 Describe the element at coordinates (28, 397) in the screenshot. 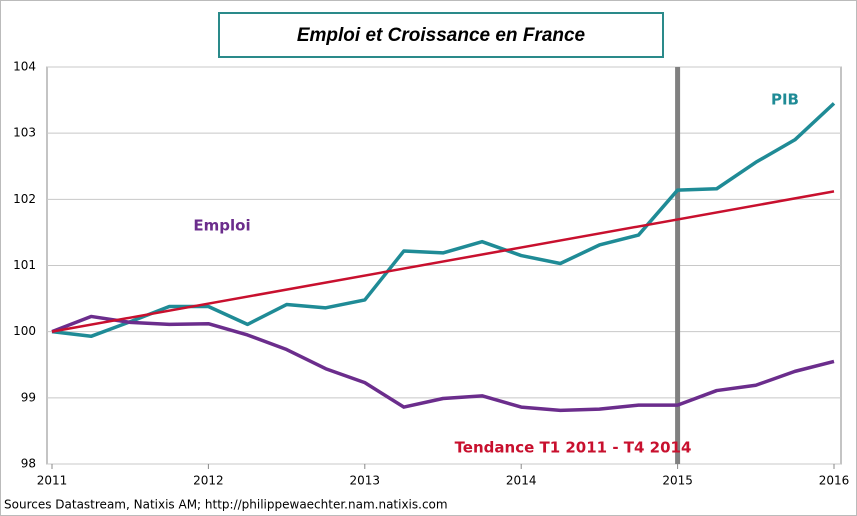

I see `y-tick-label: 99` at that location.